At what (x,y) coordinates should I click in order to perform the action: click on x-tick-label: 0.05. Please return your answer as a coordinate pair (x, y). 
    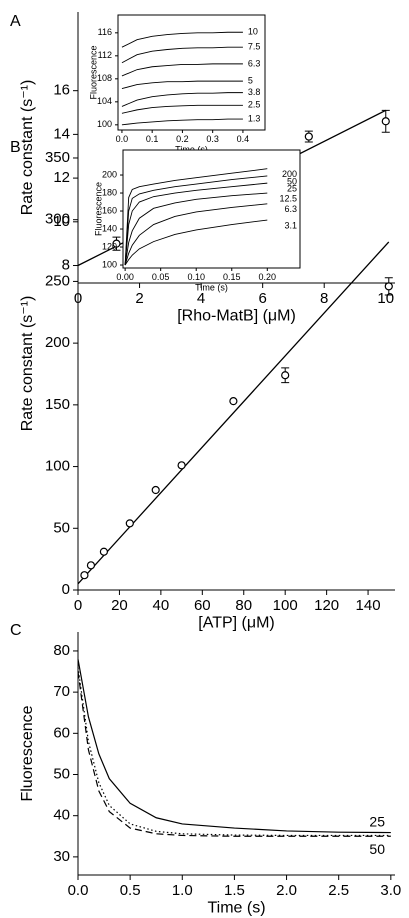
    Looking at the image, I should click on (161, 277).